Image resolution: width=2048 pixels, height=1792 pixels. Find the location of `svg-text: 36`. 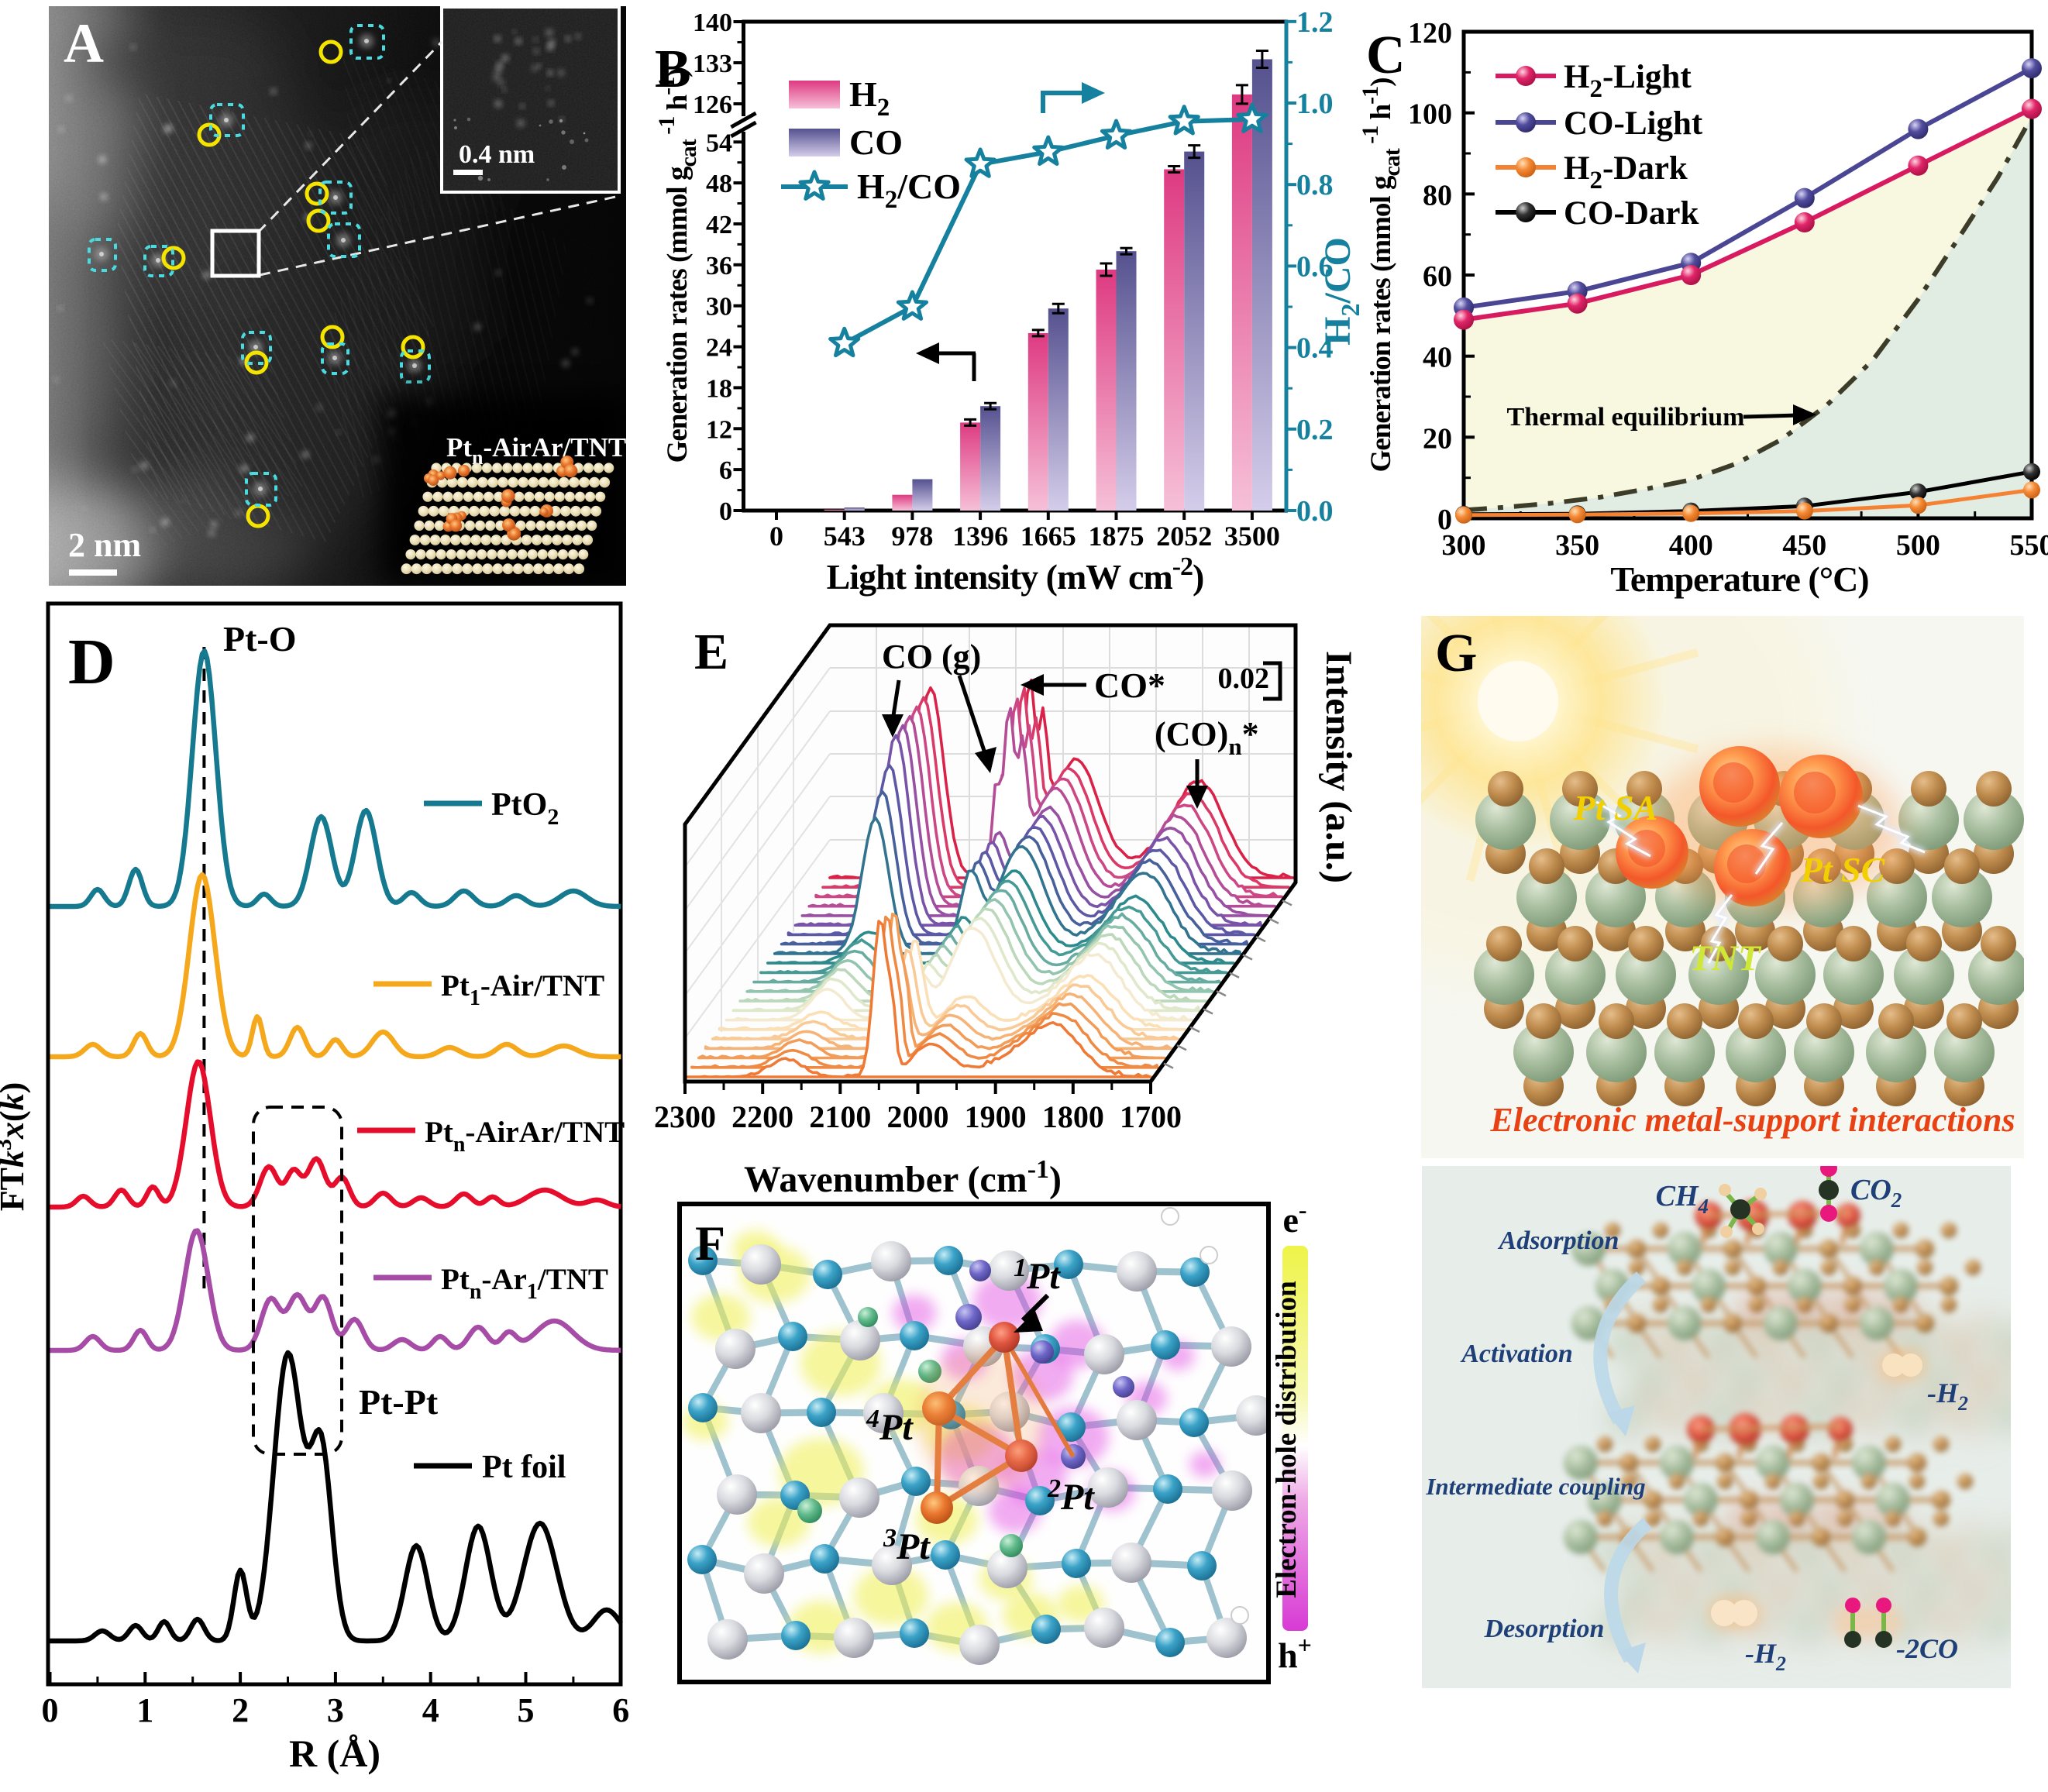

svg-text: 36 is located at coordinates (719, 266).